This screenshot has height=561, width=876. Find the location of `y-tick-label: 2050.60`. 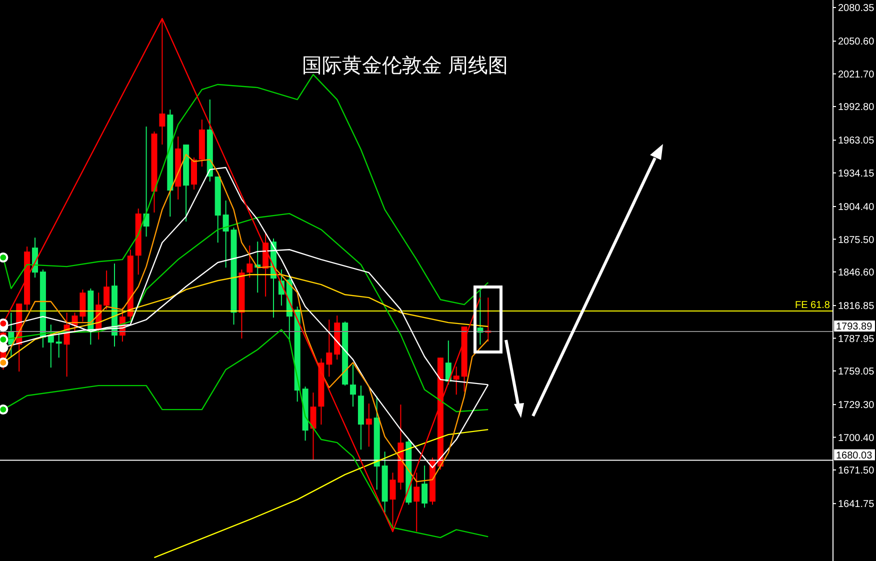

y-tick-label: 2050.60 is located at coordinates (856, 42).